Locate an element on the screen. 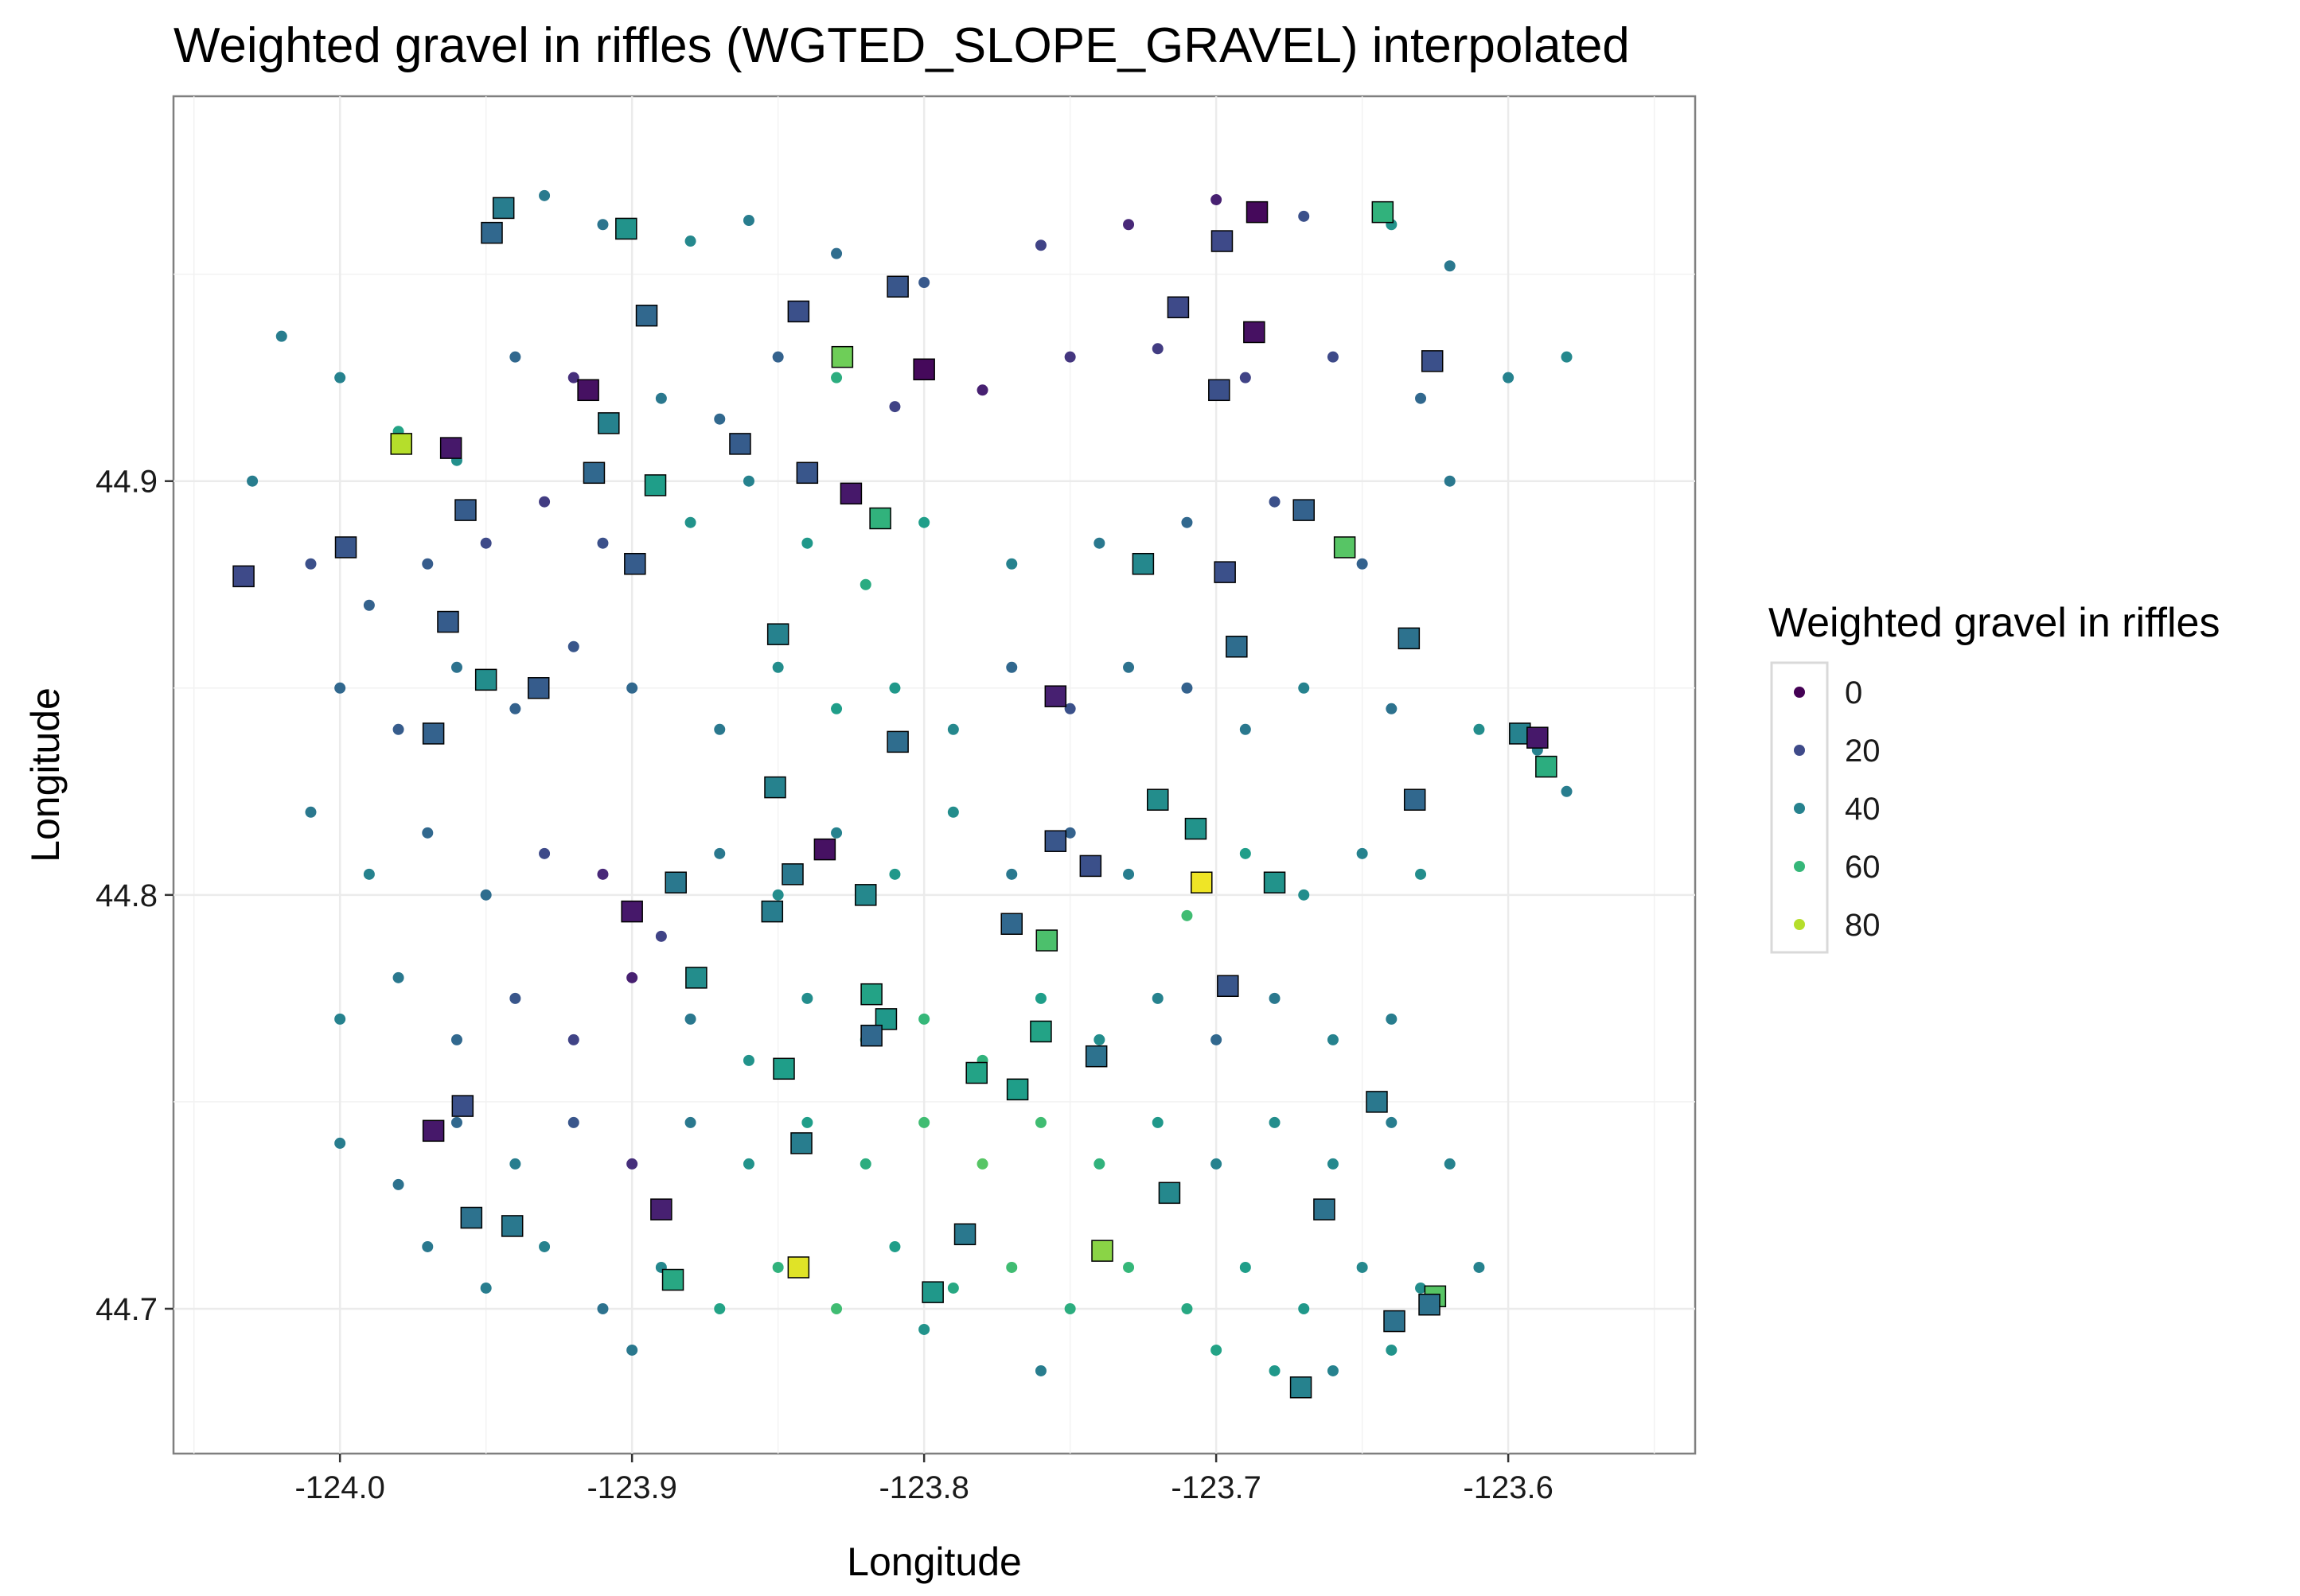  legend-label: 0 is located at coordinates (1854, 692).